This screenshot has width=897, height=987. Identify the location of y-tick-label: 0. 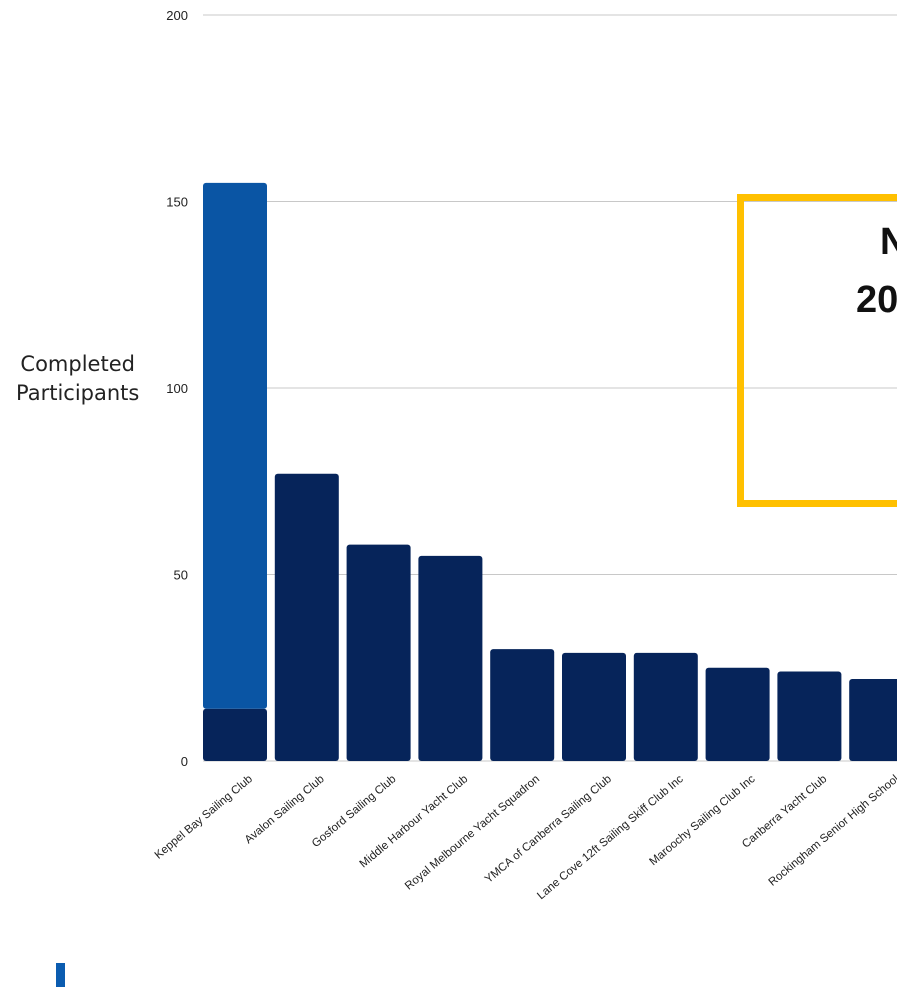
(184, 761).